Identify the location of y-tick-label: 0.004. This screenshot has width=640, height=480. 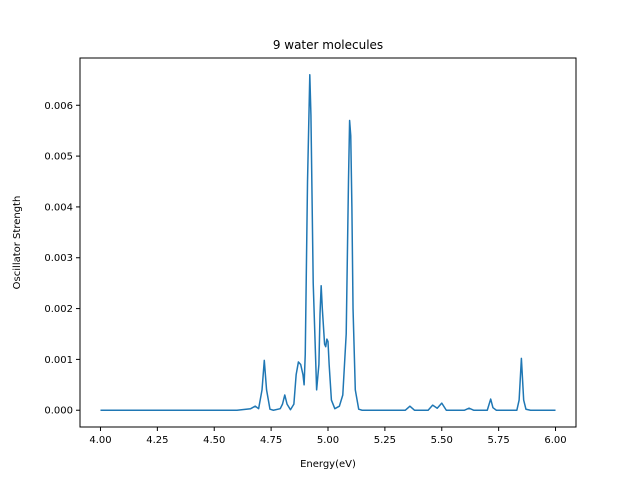
(58, 207).